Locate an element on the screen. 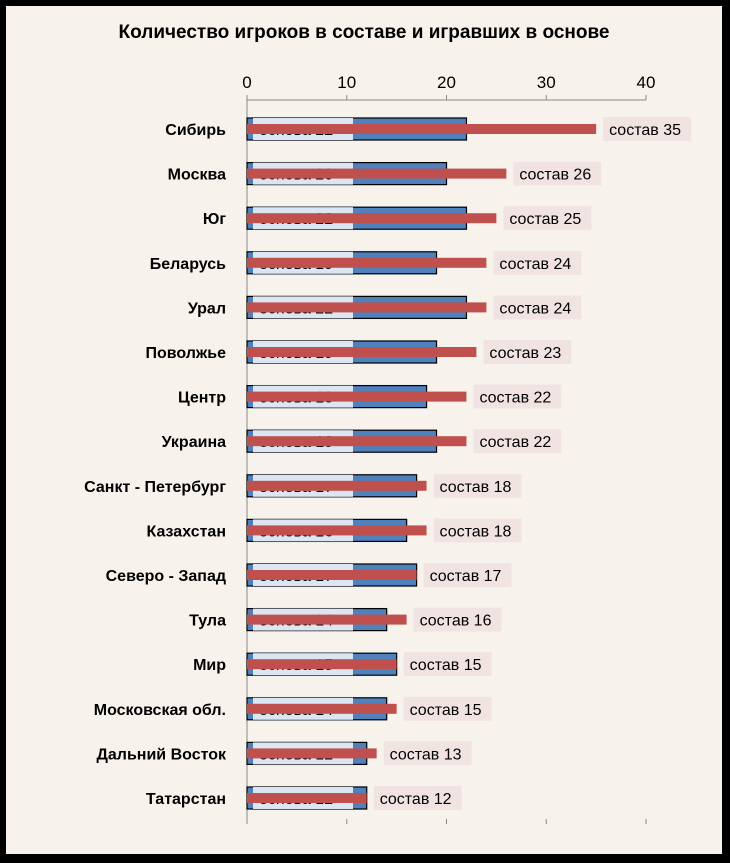 Image resolution: width=730 pixels, height=863 pixels. category-label: Татарстан is located at coordinates (186, 799).